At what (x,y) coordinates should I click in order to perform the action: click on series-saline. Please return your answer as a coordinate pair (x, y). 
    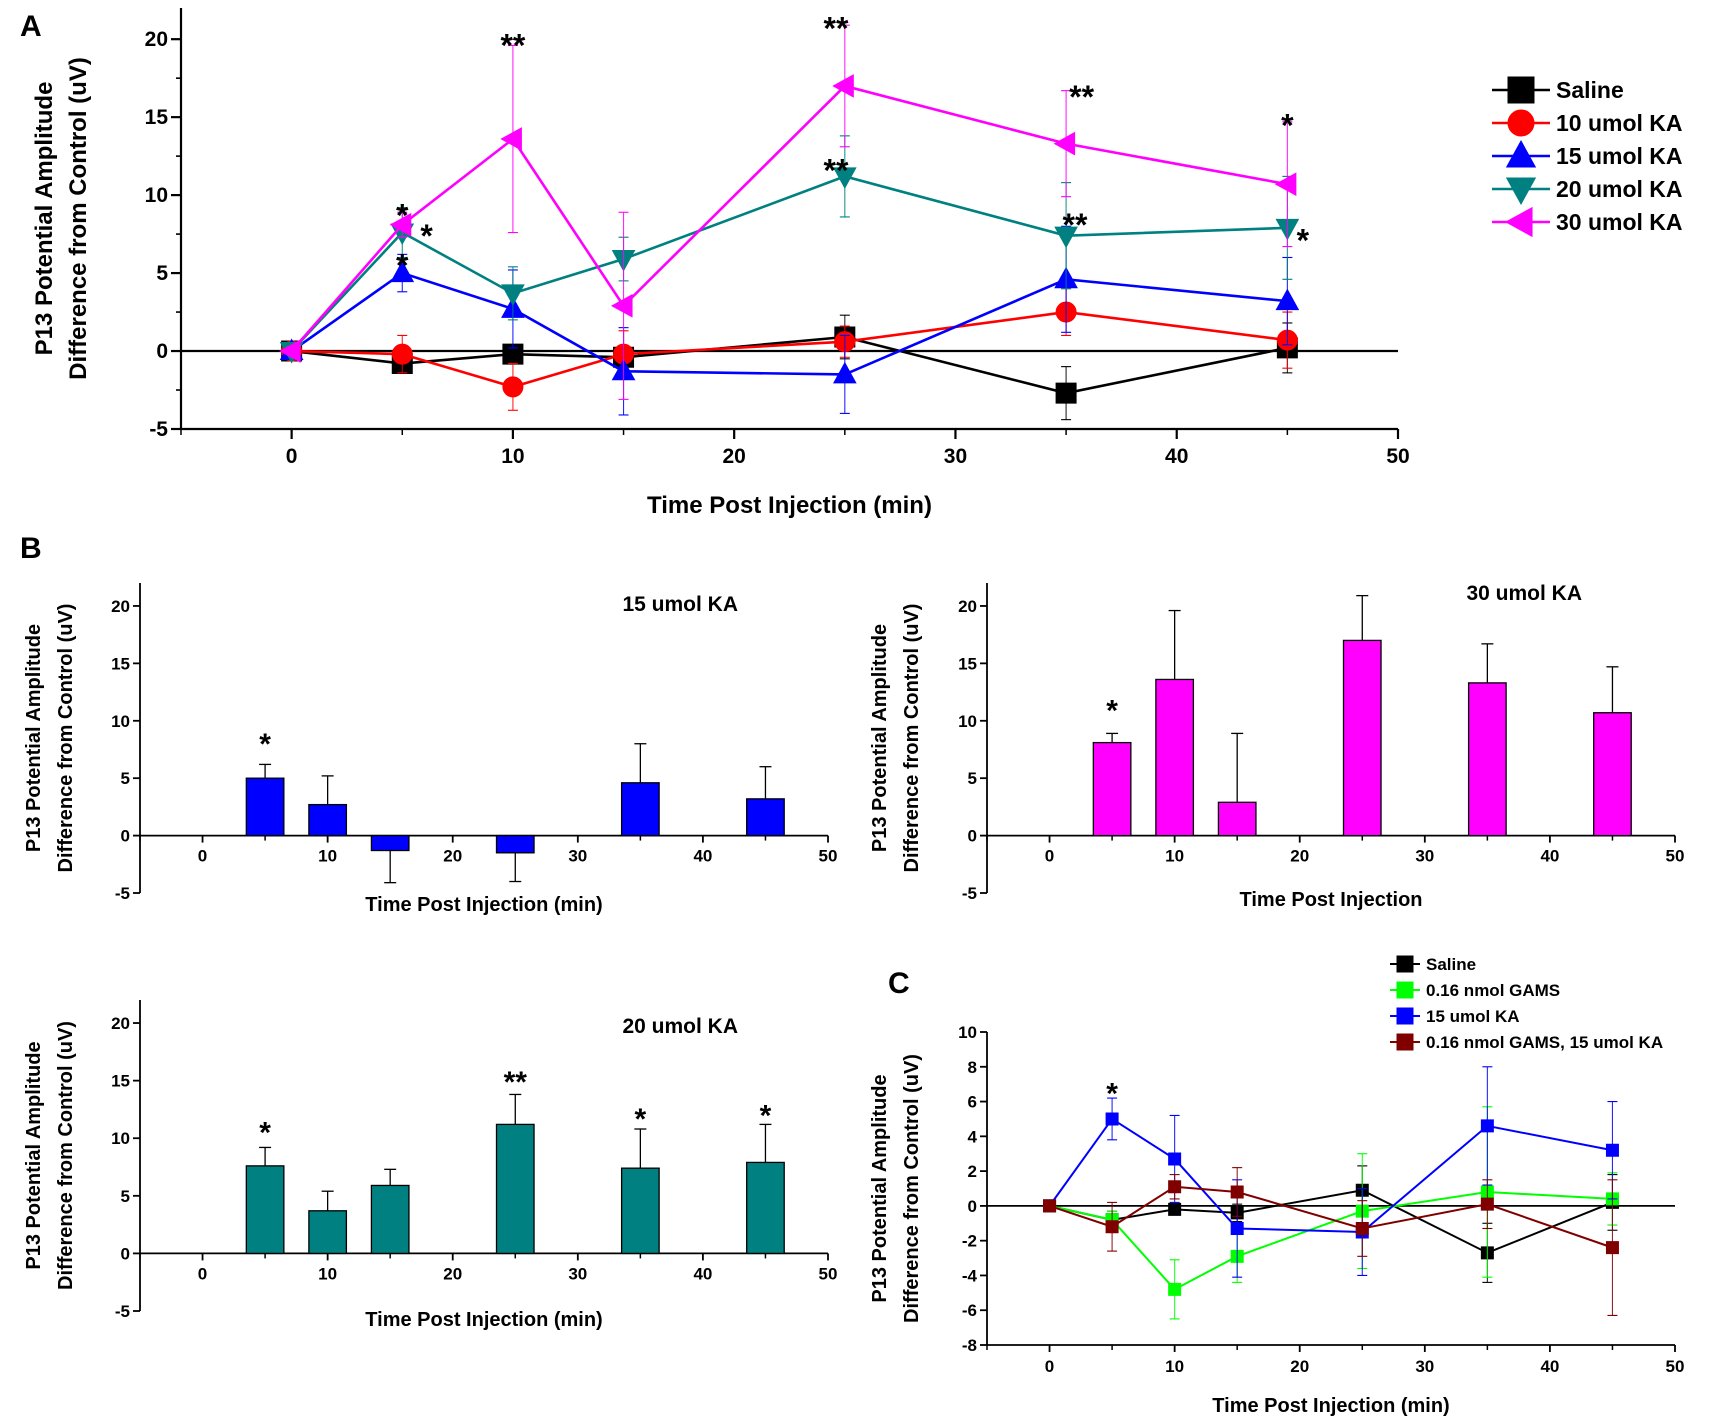
    Looking at the image, I should click on (1331, 1224).